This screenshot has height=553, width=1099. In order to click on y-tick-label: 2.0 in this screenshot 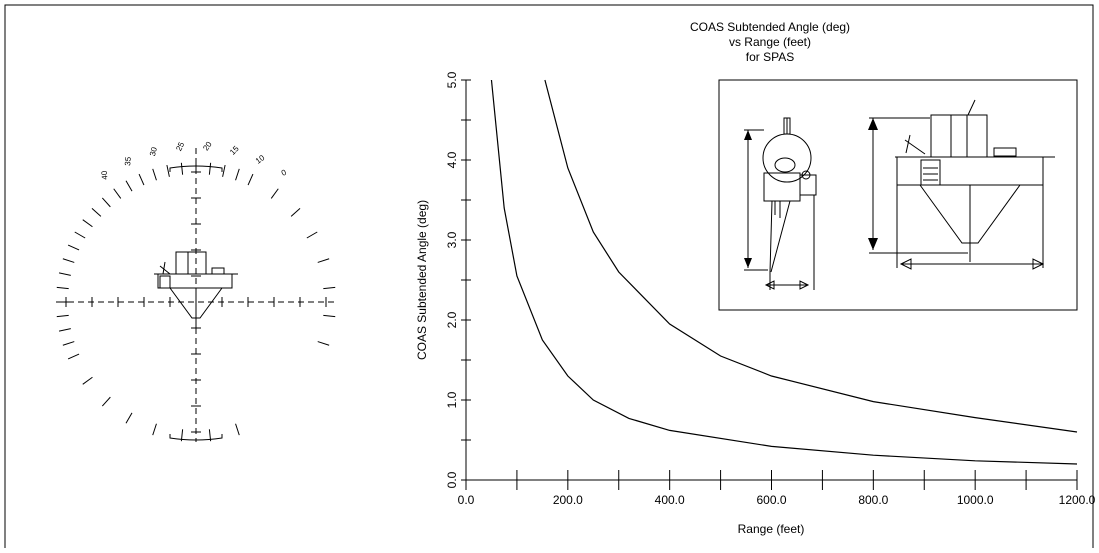, I will do `click(452, 319)`.